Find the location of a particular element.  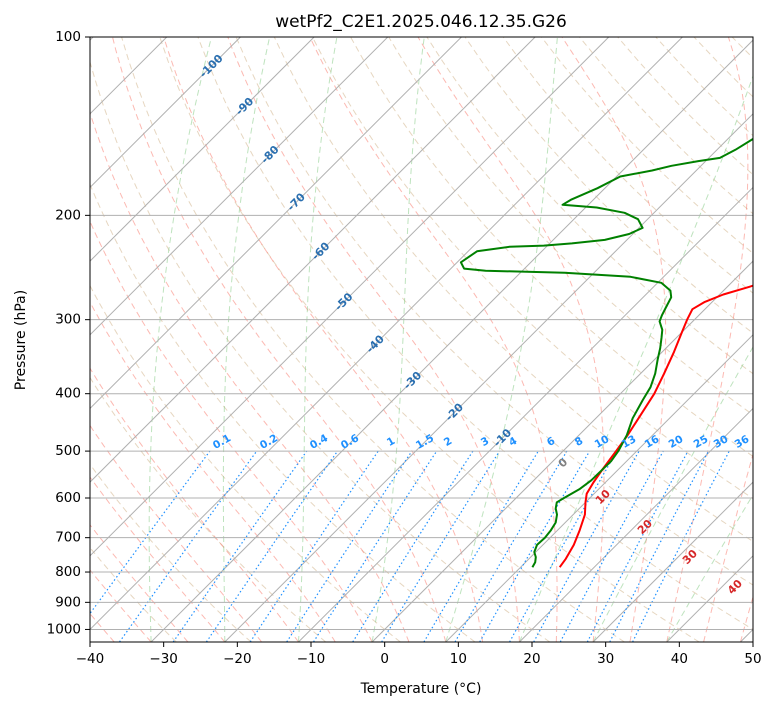

moist-adiabat-label: 30 is located at coordinates (690, 557).